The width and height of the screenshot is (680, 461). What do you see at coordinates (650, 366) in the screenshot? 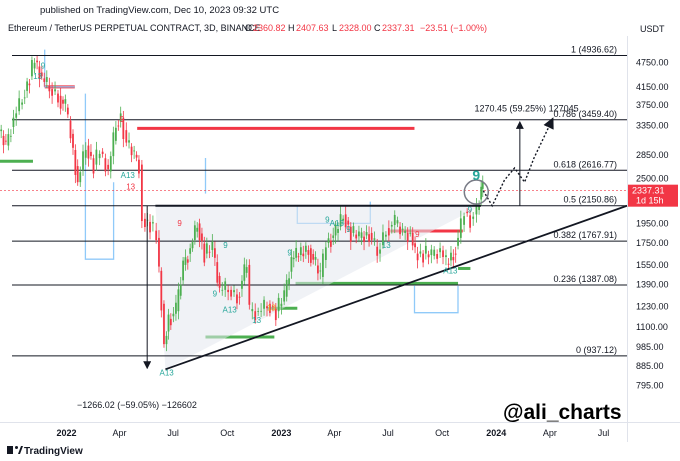
I see `y-tick-label: 885.00` at bounding box center [650, 366].